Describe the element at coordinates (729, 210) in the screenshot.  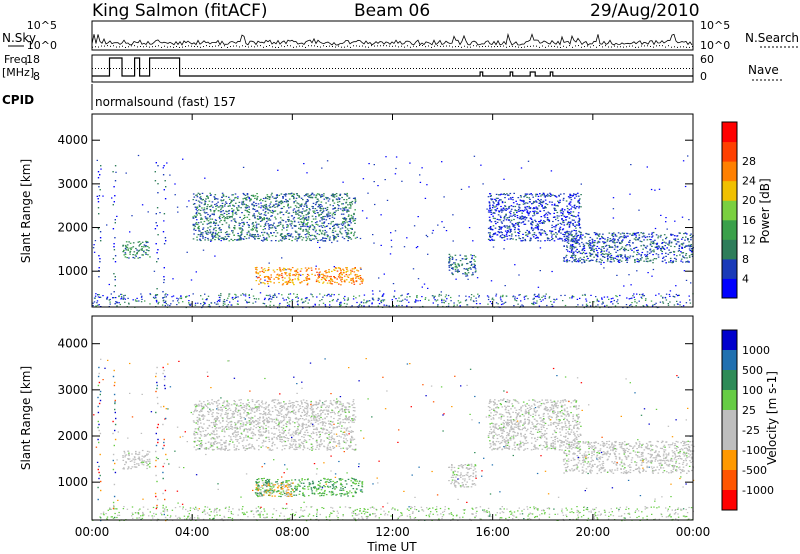
I see `power-colorbar-frame` at that location.